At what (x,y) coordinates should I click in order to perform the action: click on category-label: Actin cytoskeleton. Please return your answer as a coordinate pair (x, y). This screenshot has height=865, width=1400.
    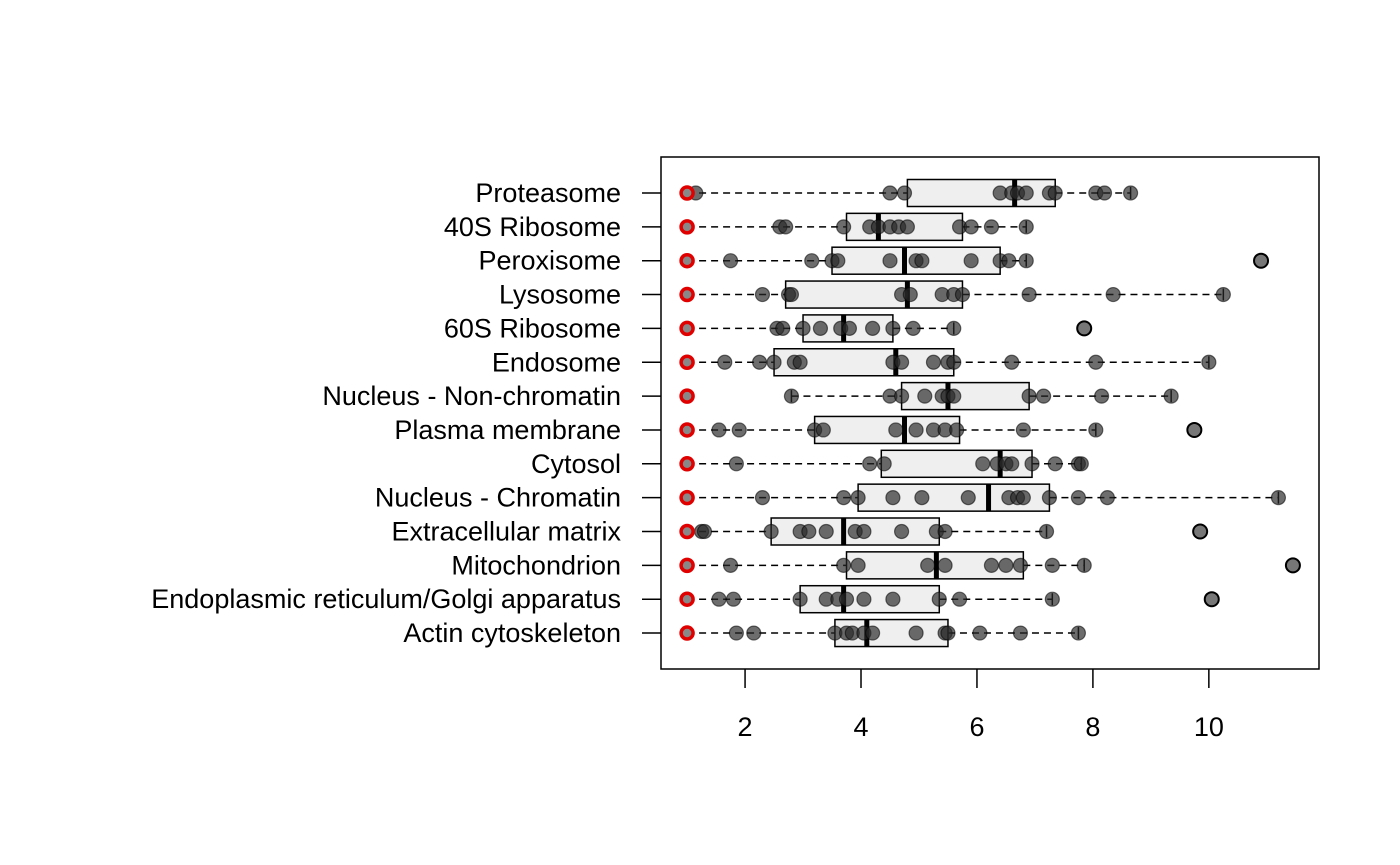
    Looking at the image, I should click on (512, 633).